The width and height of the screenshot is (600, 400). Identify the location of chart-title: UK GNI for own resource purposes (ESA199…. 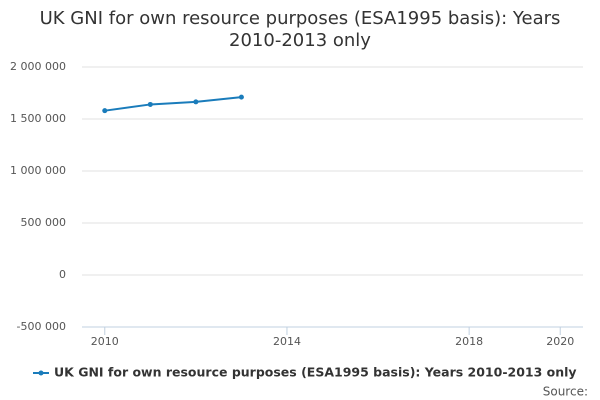
(300, 29).